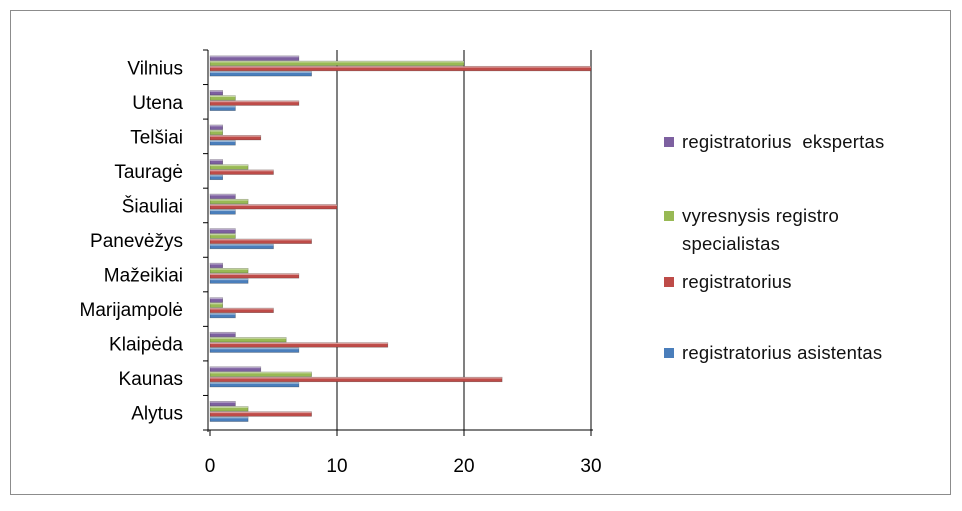  I want to click on bar-mazeikiai-registratorius, so click(254, 276).